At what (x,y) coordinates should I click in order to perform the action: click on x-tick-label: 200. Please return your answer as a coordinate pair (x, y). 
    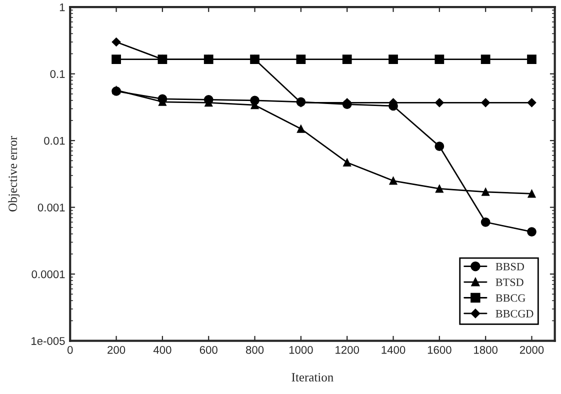
    Looking at the image, I should click on (117, 350).